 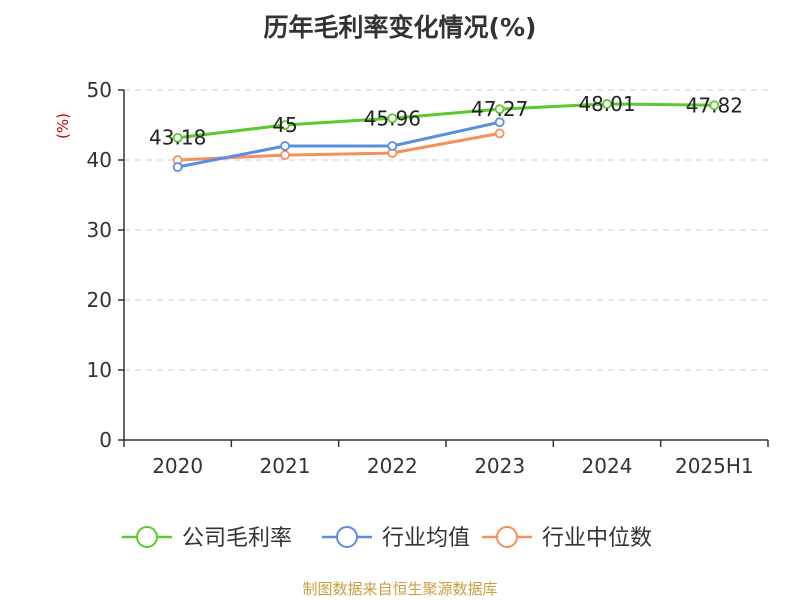 What do you see at coordinates (426, 538) in the screenshot?
I see `legend-label: 行业均值` at bounding box center [426, 538].